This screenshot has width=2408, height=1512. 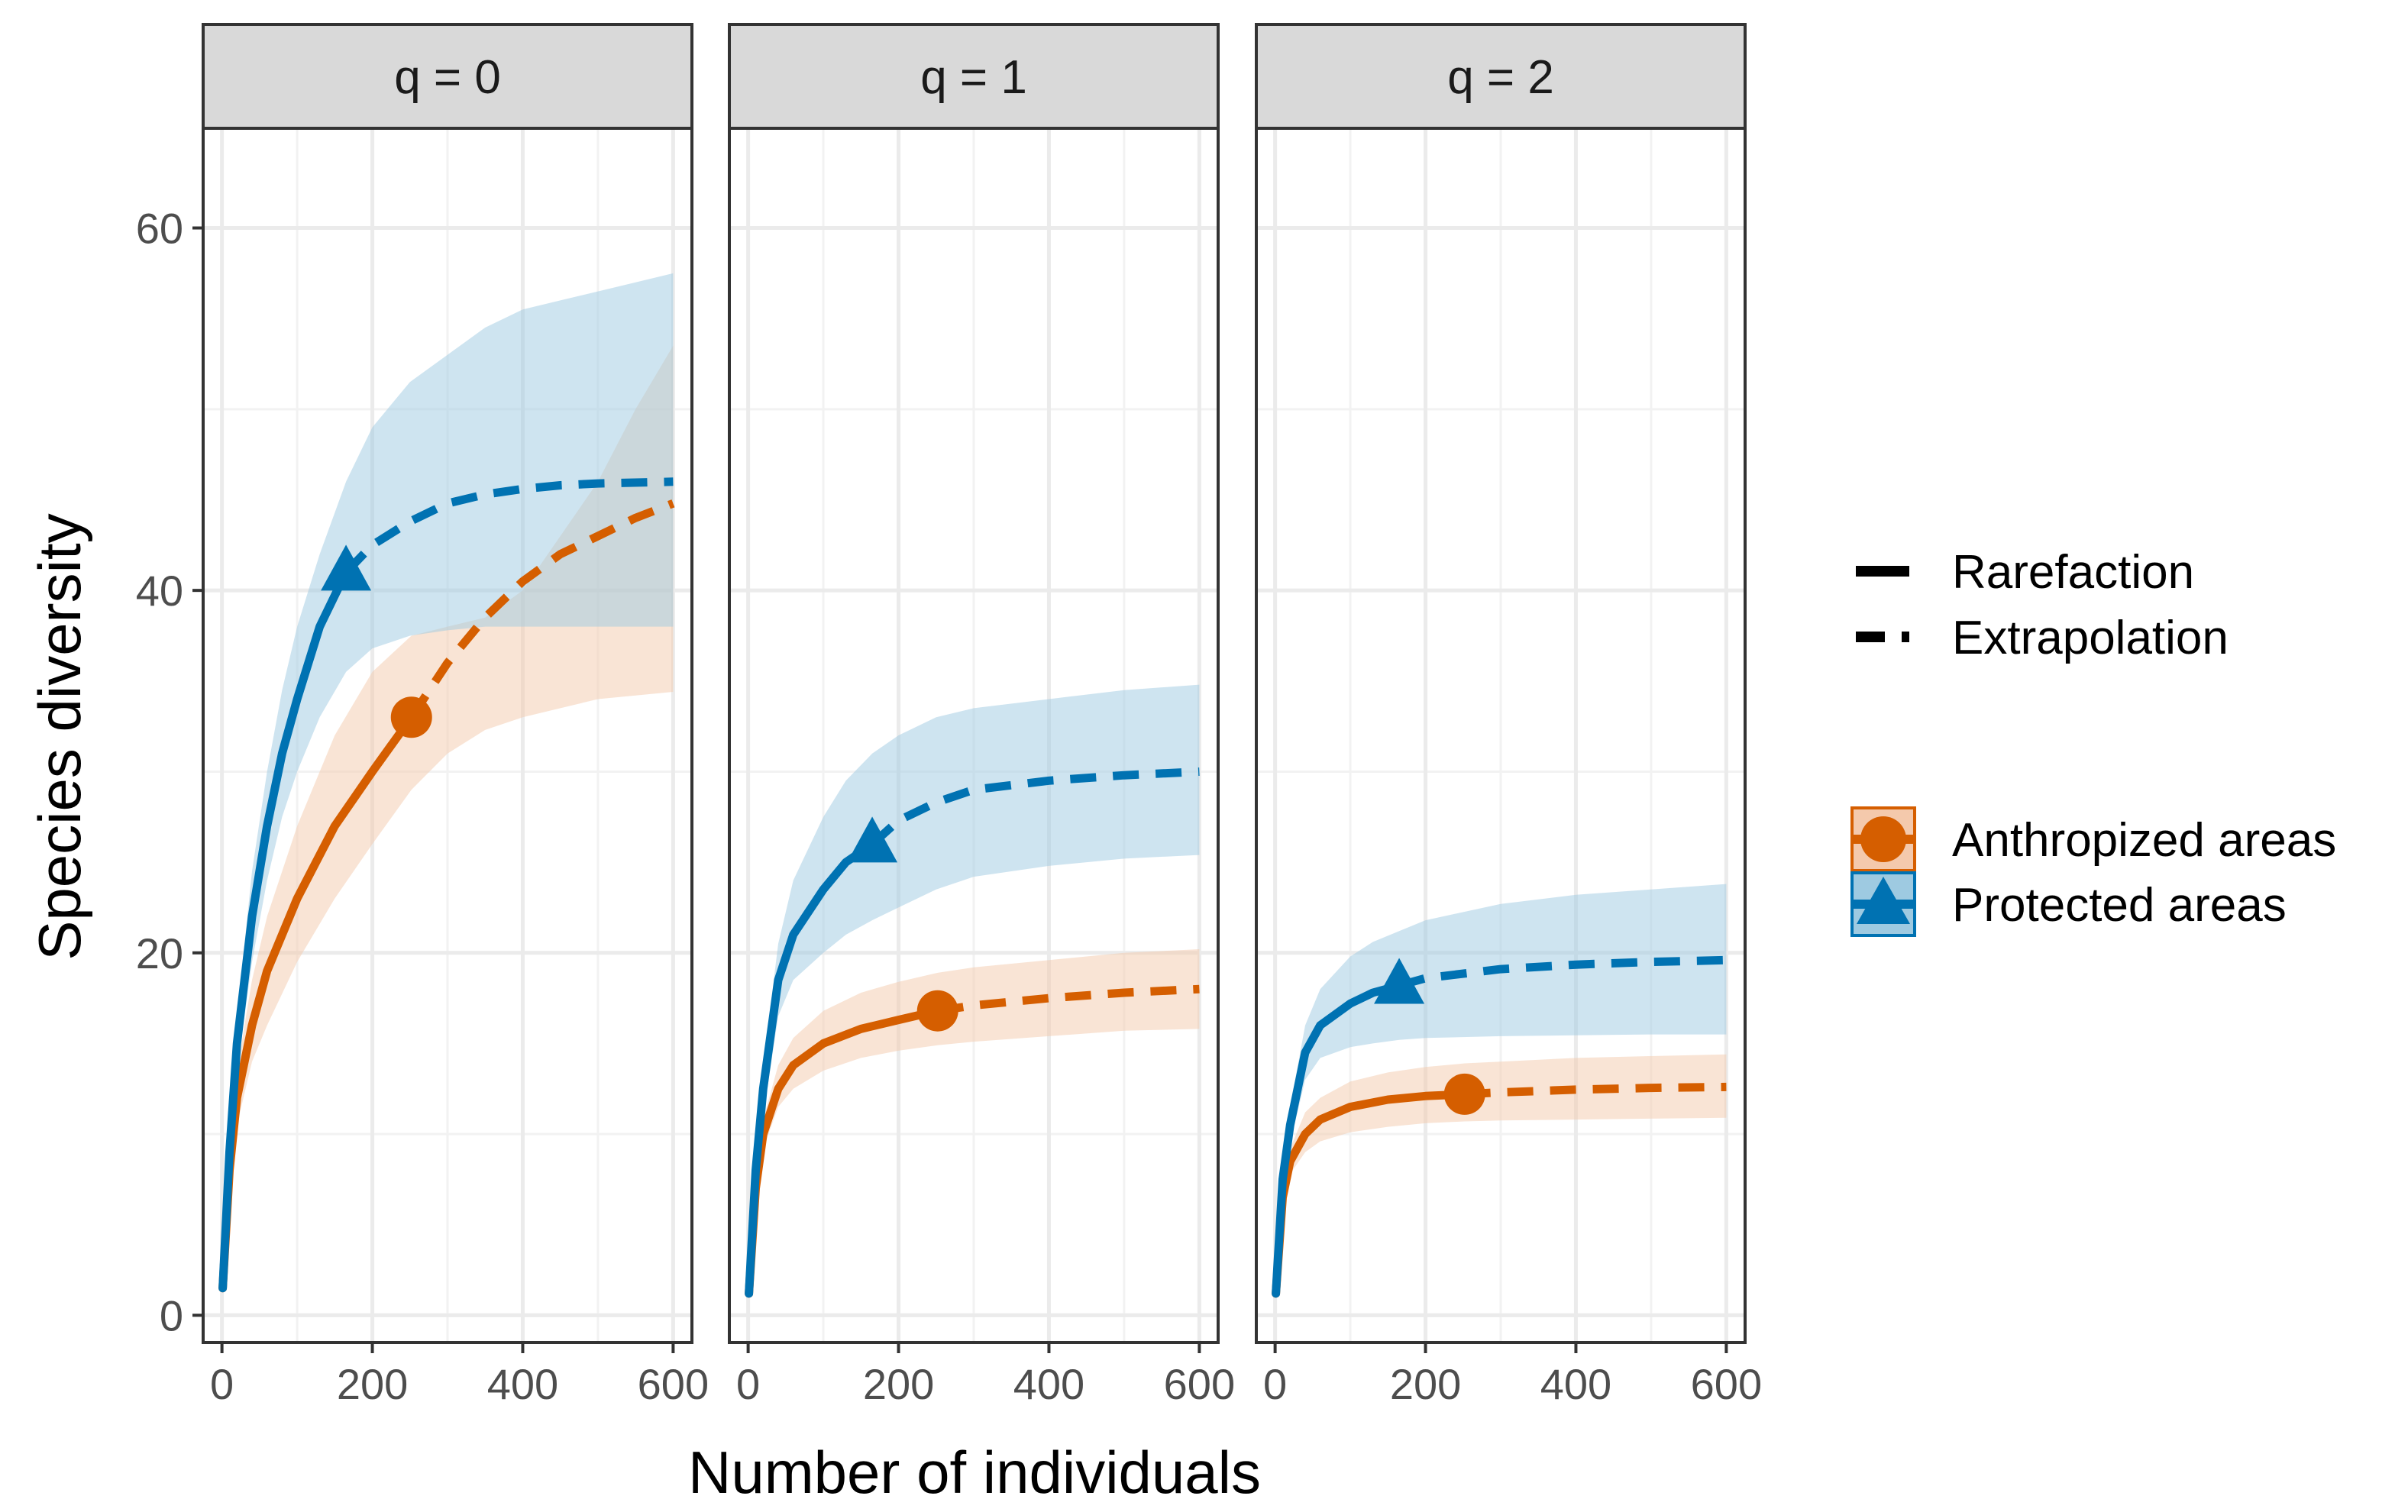 What do you see at coordinates (1883, 901) in the screenshot?
I see `legend-key-protected-marker` at bounding box center [1883, 901].